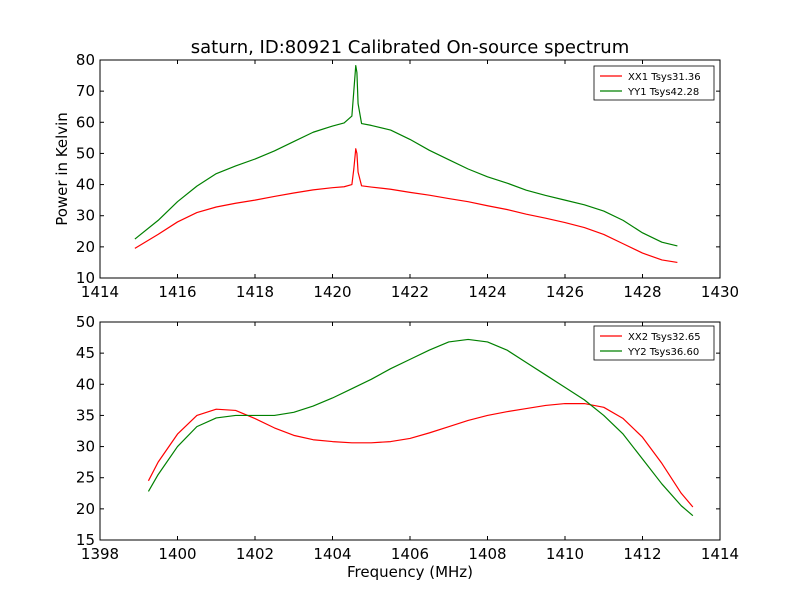 Image resolution: width=800 pixels, height=600 pixels. What do you see at coordinates (565, 554) in the screenshot?
I see `x-tick-label: 1410` at bounding box center [565, 554].